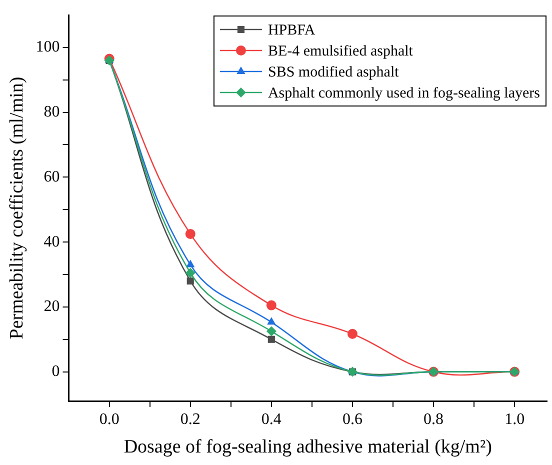 This screenshot has width=552, height=465. I want to click on y-tick-label: 80, so click(52, 112).